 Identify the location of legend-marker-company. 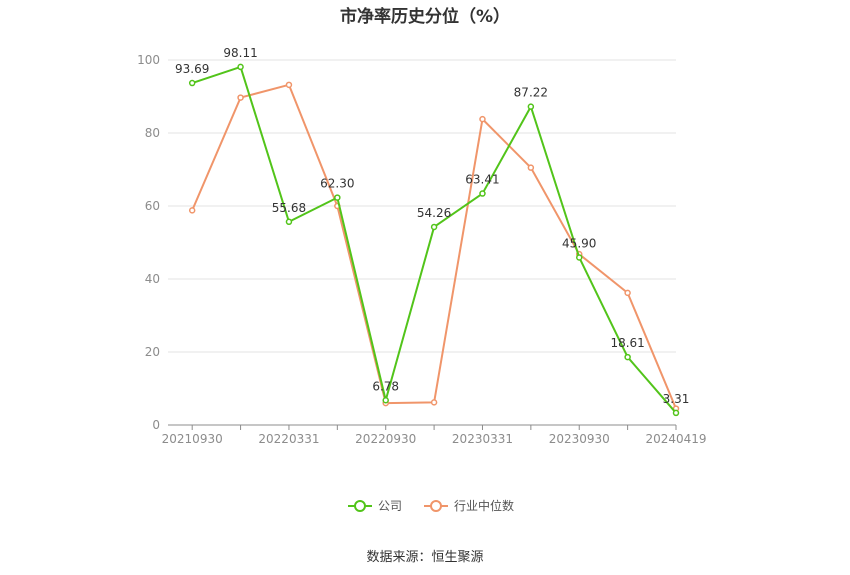
(360, 506).